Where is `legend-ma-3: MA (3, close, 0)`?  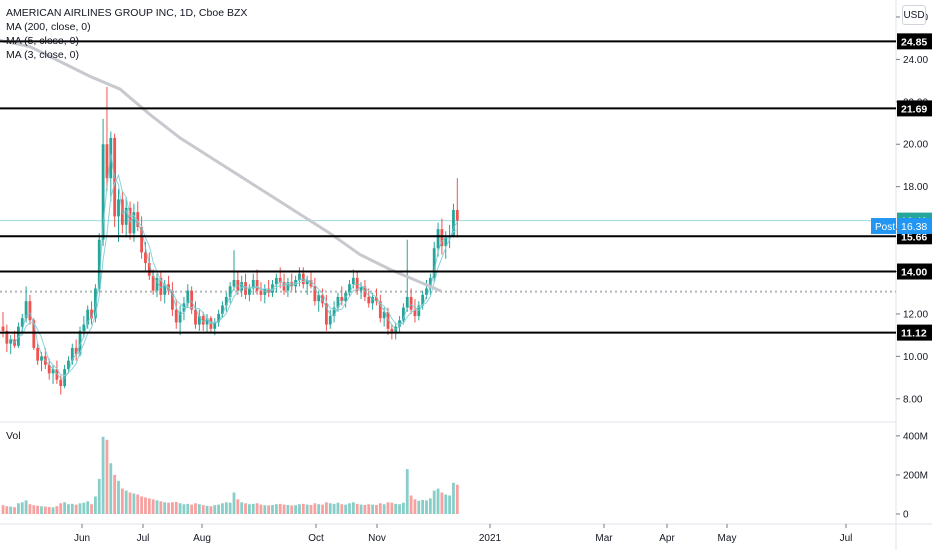 legend-ma-3: MA (3, close, 0) is located at coordinates (42, 55).